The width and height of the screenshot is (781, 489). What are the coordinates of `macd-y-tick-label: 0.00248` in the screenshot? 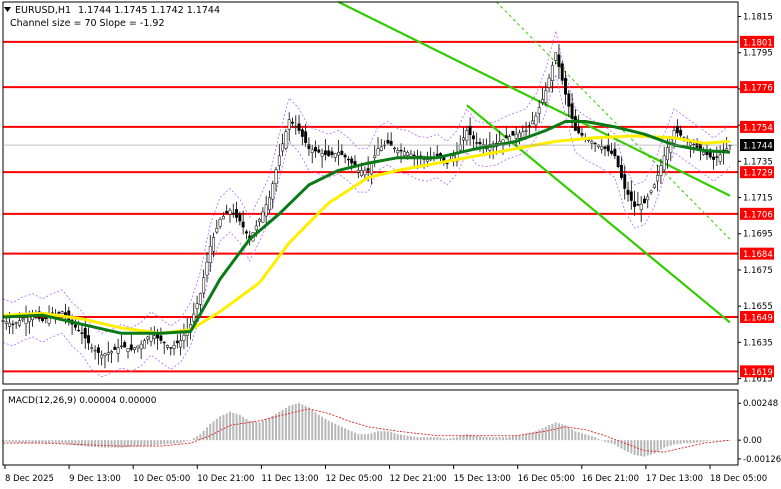 It's located at (760, 404).